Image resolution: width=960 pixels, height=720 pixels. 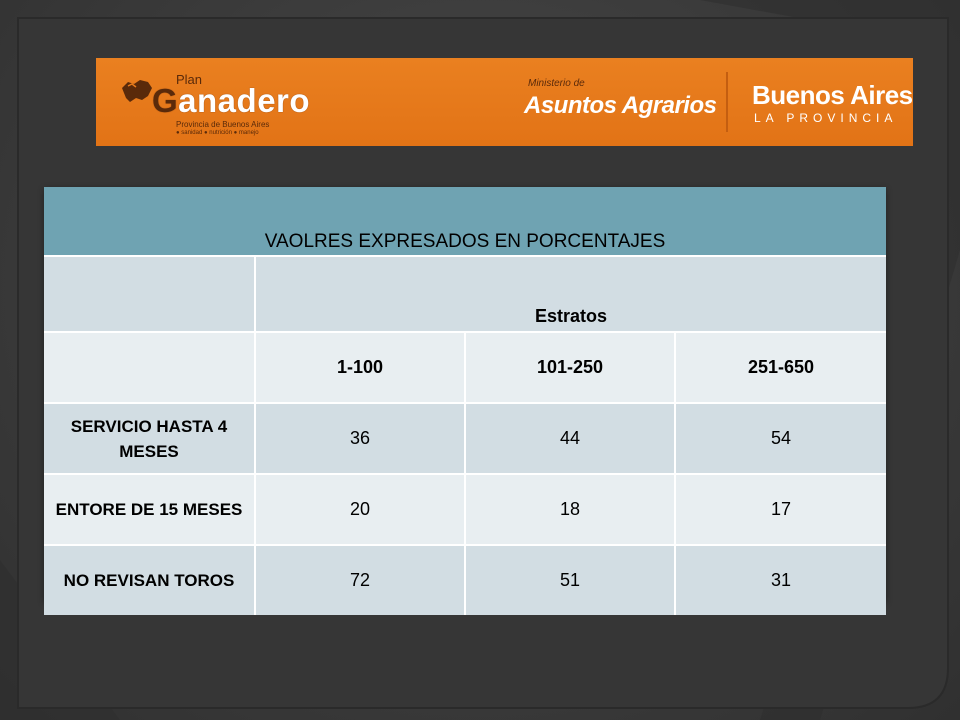 What do you see at coordinates (189, 79) in the screenshot?
I see `plan-label: Plan` at bounding box center [189, 79].